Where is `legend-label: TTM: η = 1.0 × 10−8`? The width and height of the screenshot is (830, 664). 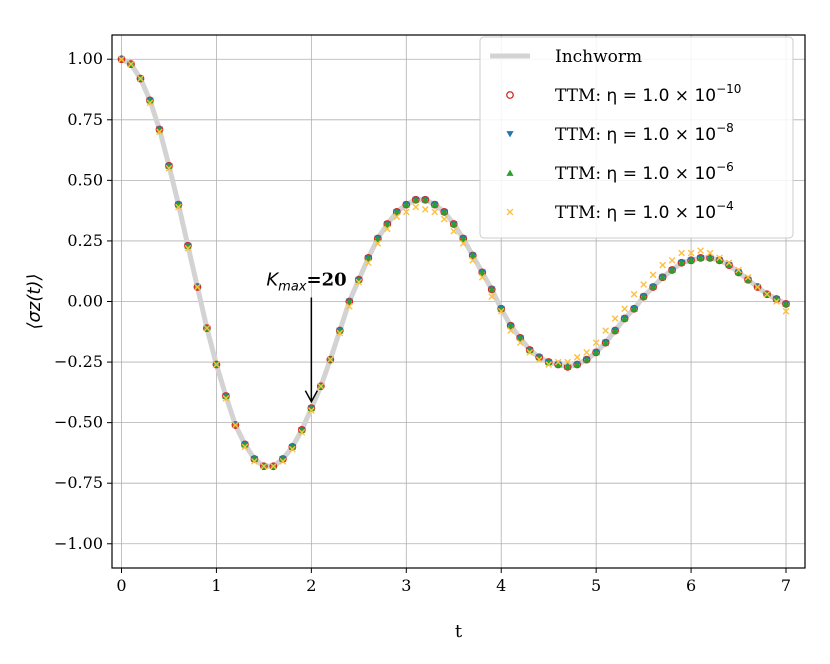
legend-label: TTM: η = 1.0 × 10−8 is located at coordinates (644, 133).